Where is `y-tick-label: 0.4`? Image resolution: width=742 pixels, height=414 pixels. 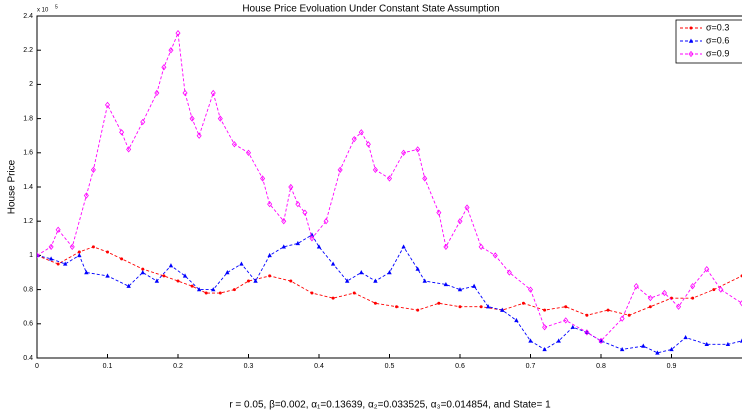
y-tick-label: 0.4 is located at coordinates (28, 358).